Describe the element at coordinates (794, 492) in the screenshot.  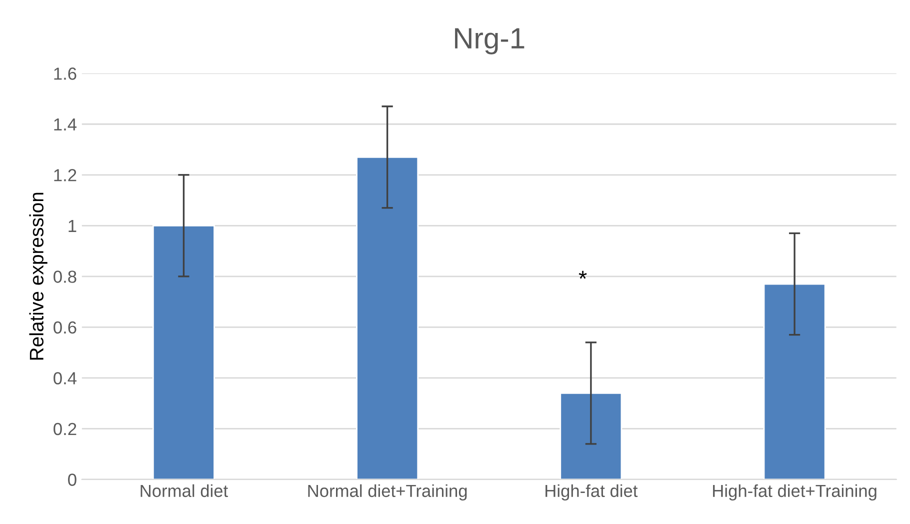
I see `x-tick-label: High-fat diet+Training` at that location.